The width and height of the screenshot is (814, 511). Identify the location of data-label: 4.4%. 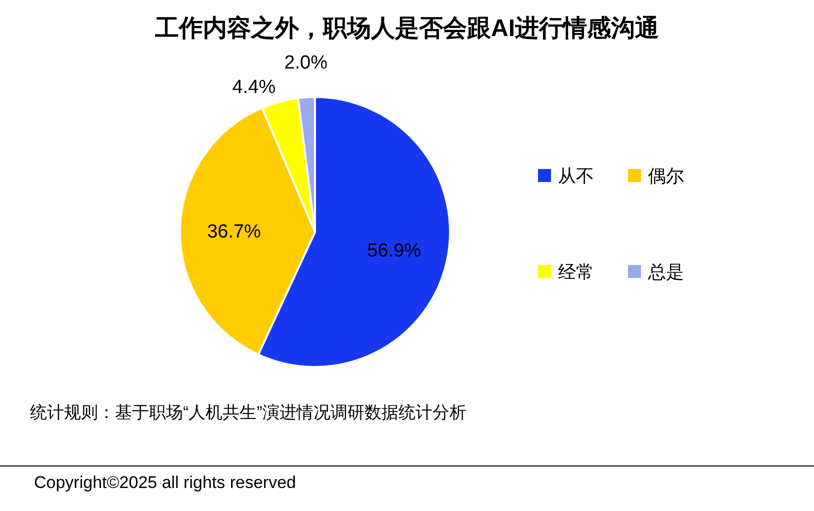
(254, 87).